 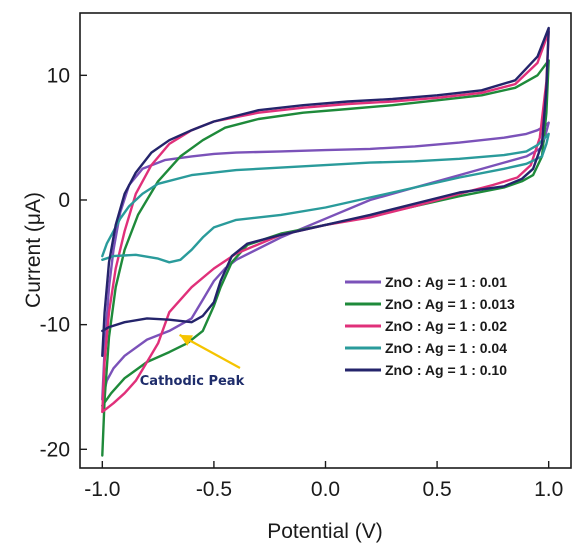 What do you see at coordinates (548, 489) in the screenshot?
I see `x-tick-label: 1.0` at bounding box center [548, 489].